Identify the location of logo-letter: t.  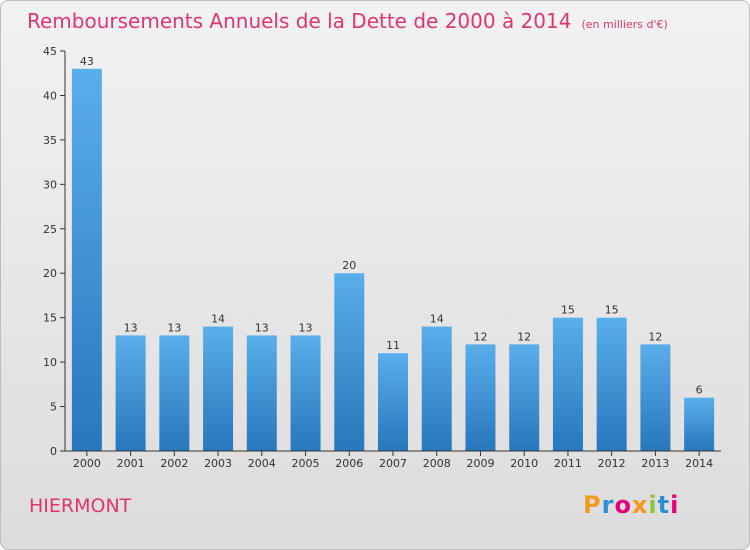
(664, 505).